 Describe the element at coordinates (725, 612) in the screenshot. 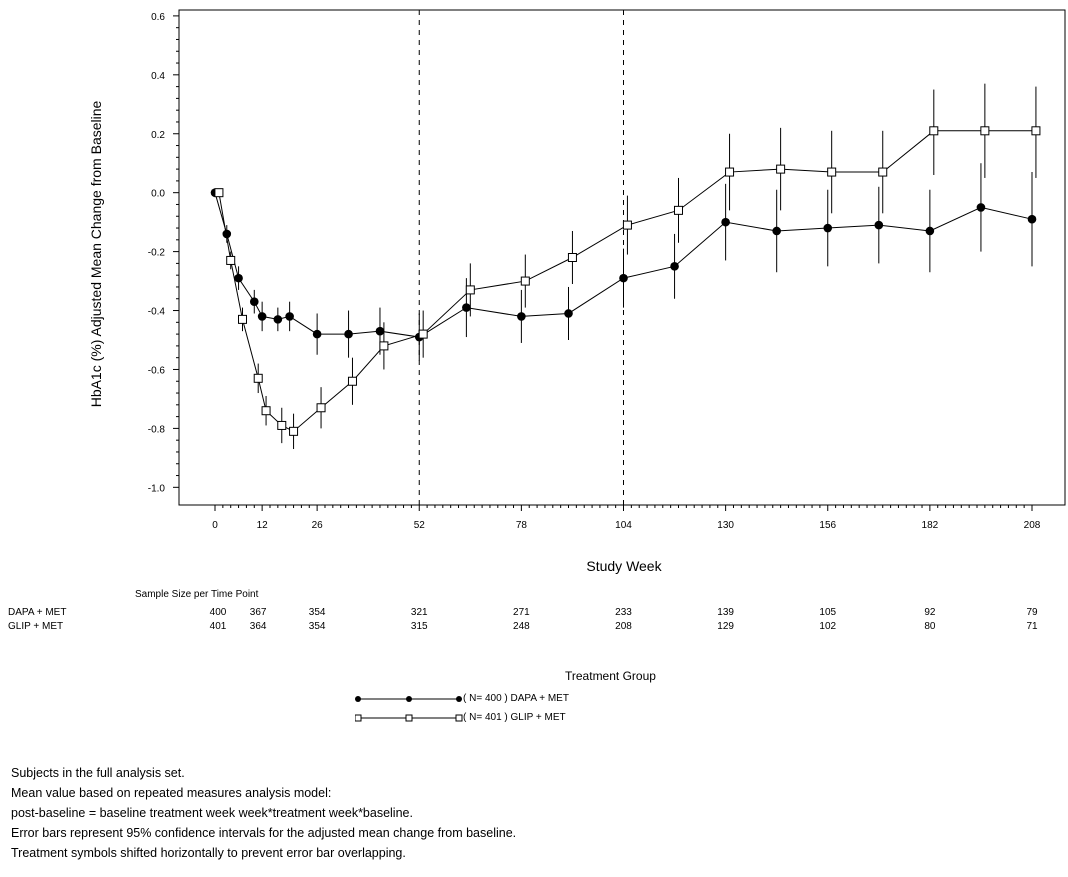

I see `sample-size-cell: 139` at that location.